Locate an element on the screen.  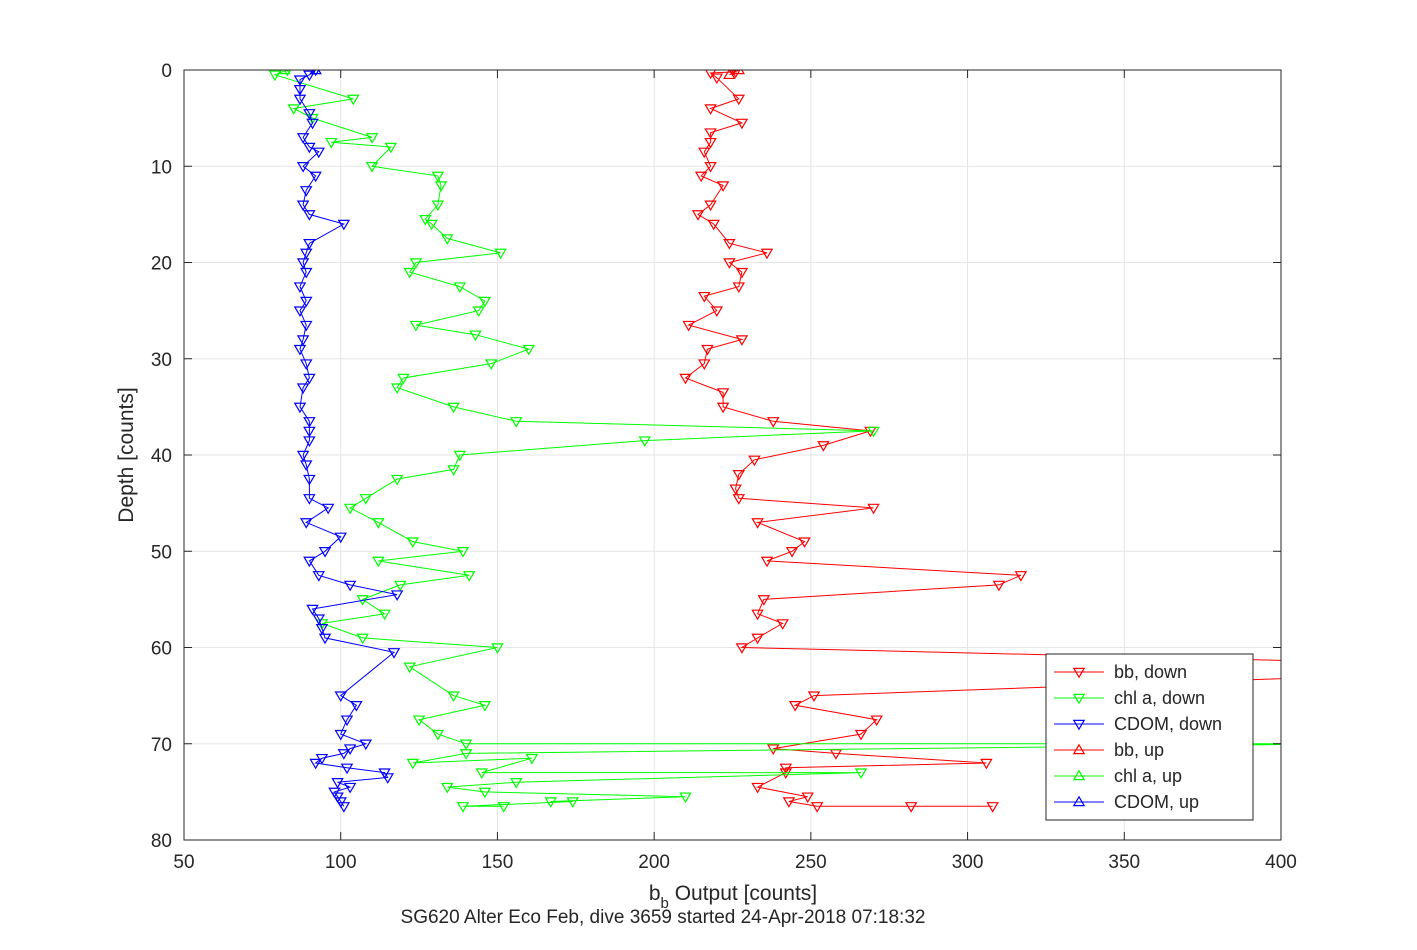
x-axis-label-rest: Output [counts] is located at coordinates (743, 893).